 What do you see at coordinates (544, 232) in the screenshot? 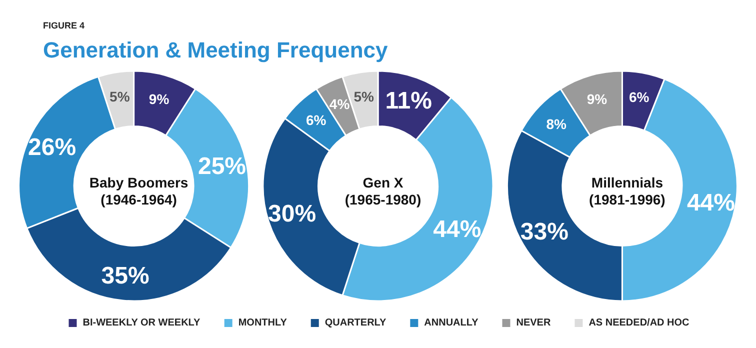
I see `data-label: 33%` at bounding box center [544, 232].